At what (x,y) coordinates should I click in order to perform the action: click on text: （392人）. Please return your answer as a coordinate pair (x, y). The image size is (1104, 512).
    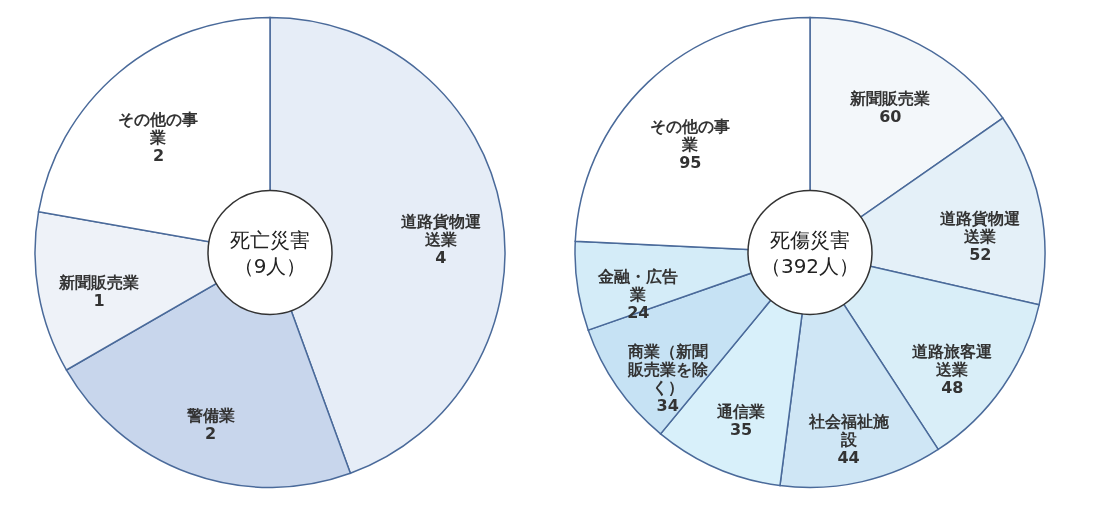
    Looking at the image, I should click on (810, 265).